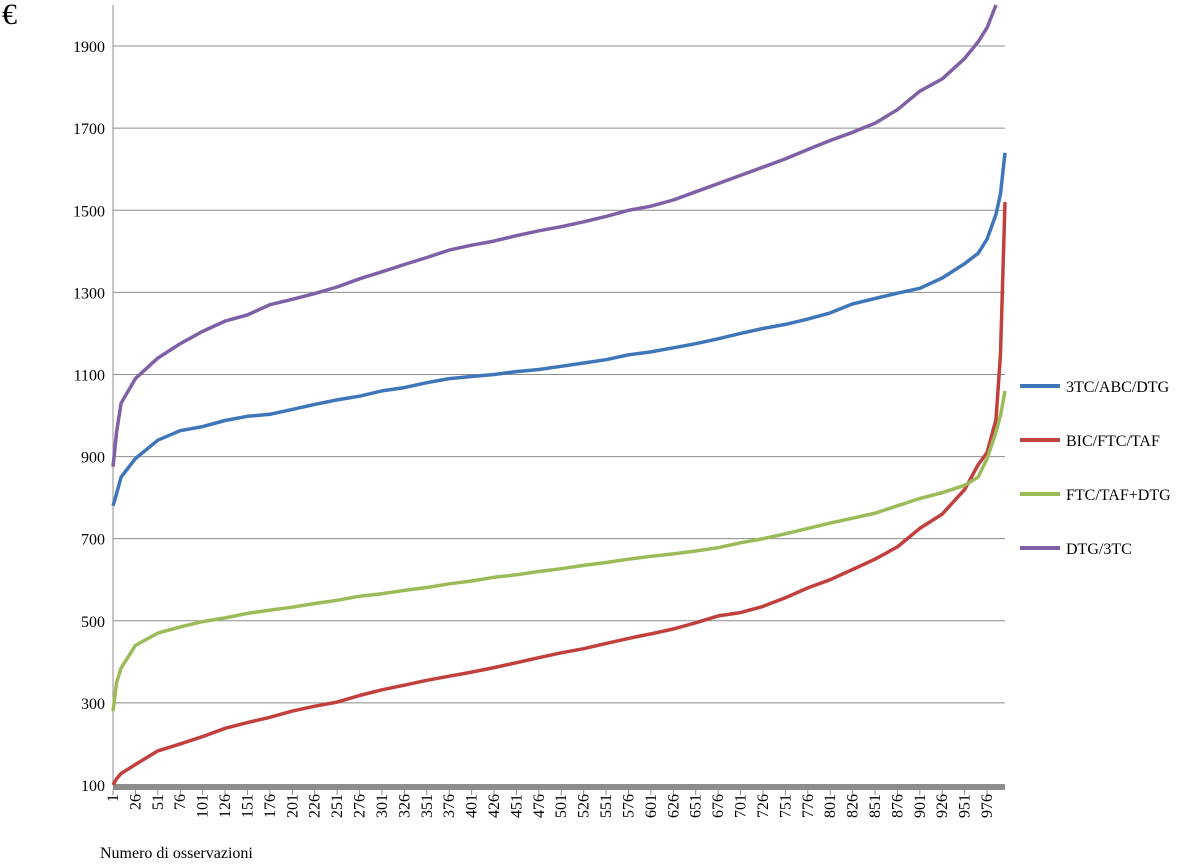 This screenshot has width=1200, height=867. What do you see at coordinates (920, 806) in the screenshot?
I see `x-tick-label: 901` at bounding box center [920, 806].